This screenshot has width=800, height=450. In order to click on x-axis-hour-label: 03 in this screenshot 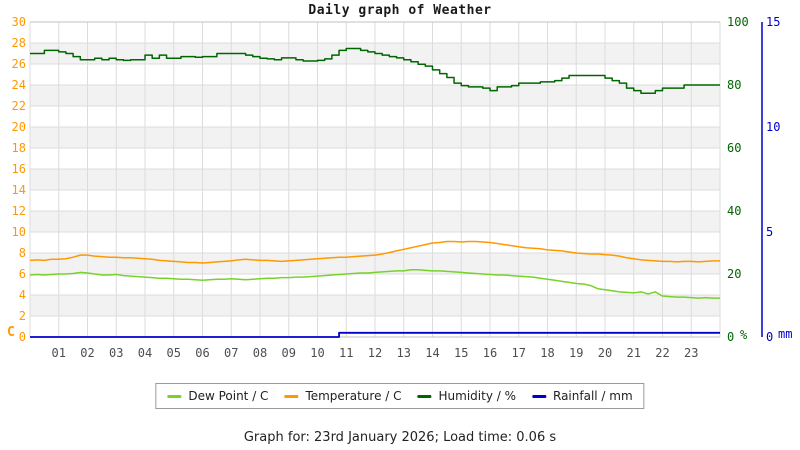, I will do `click(116, 353)`.